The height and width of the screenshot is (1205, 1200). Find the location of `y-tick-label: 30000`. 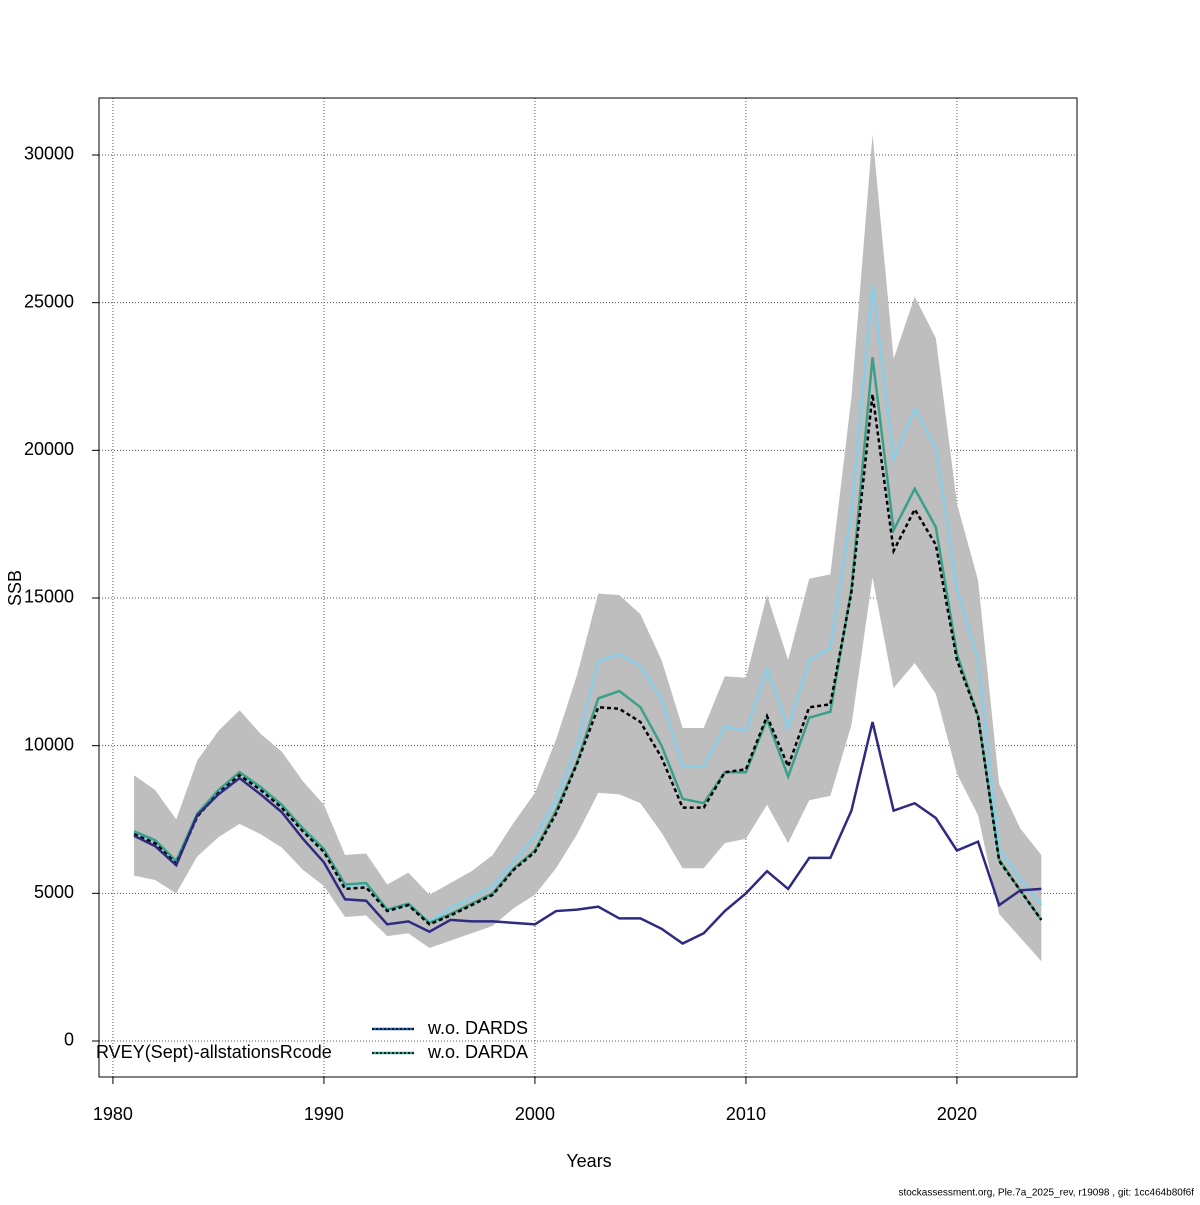

y-tick-label: 30000 is located at coordinates (49, 154).